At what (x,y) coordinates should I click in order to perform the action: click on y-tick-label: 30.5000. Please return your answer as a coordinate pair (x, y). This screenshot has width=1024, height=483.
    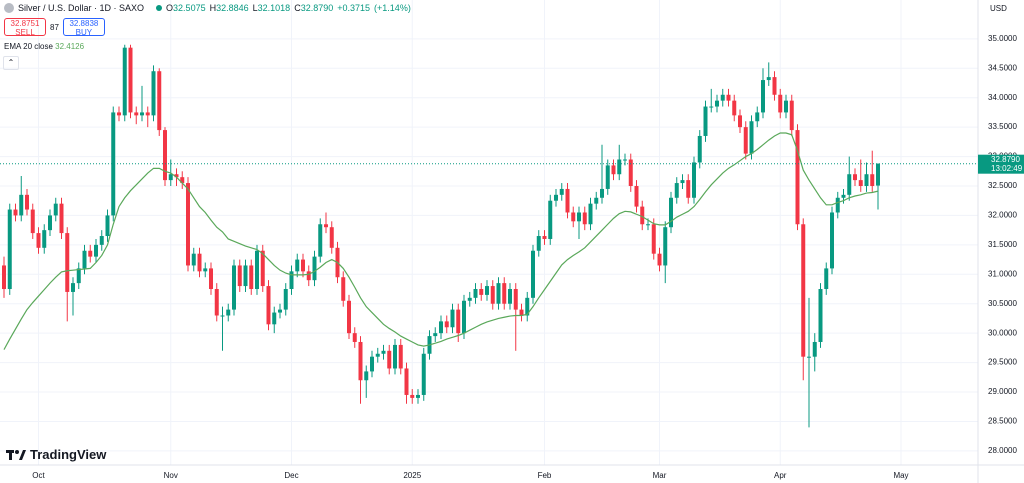
    Looking at the image, I should click on (1002, 303).